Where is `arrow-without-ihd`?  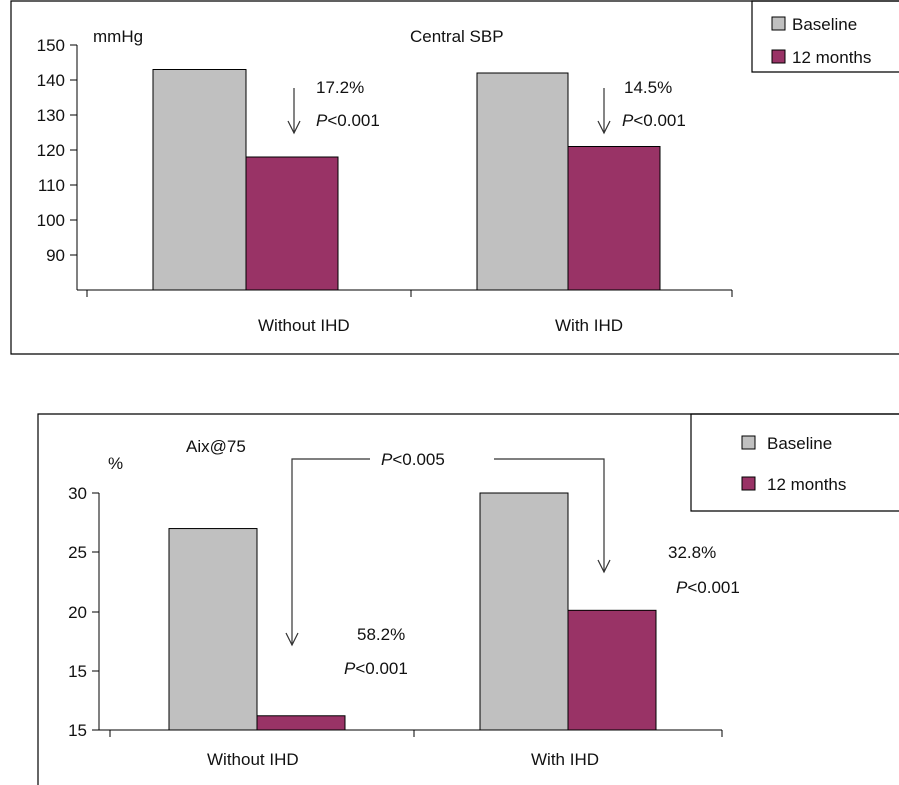
arrow-without-ihd is located at coordinates (294, 111).